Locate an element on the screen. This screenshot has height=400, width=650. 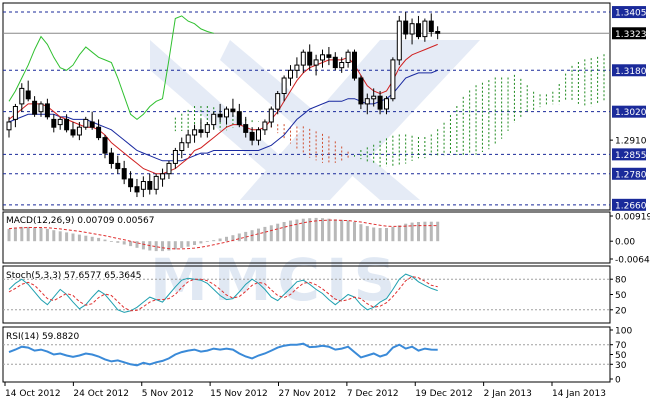
stoch-axis: 80 50 20 is located at coordinates (618, 296).